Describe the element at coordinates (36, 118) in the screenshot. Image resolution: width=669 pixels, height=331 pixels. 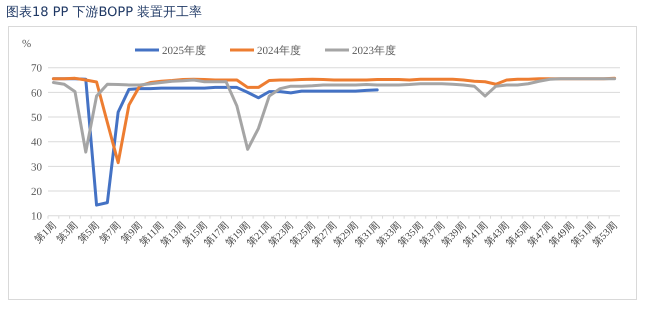
I see `y-tick-label: 50` at that location.